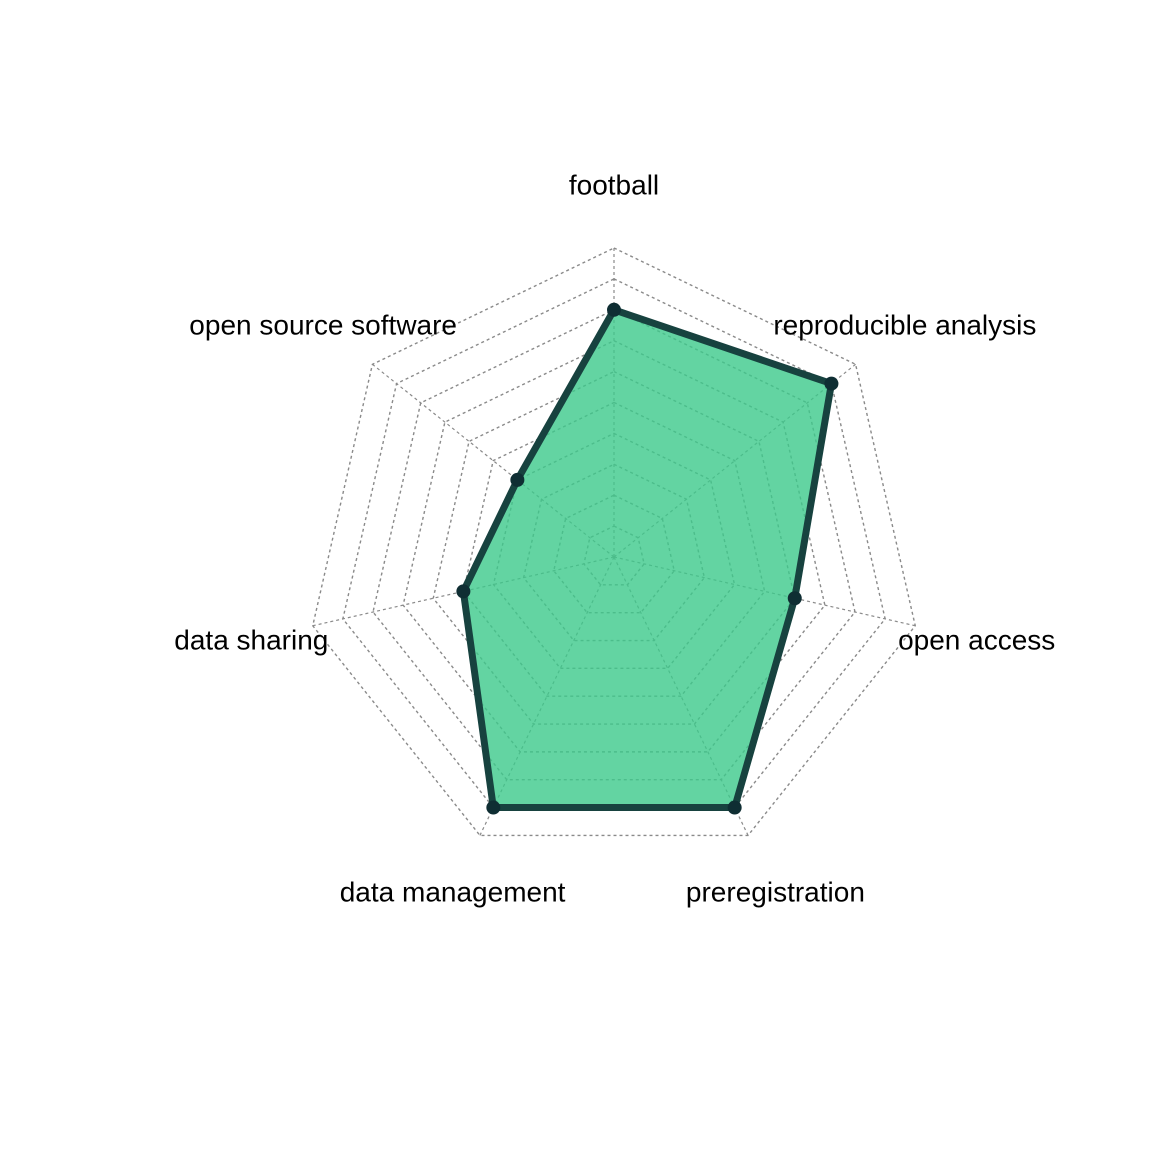  Describe the element at coordinates (904, 325) in the screenshot. I see `axis-label-1: reproducible analysis` at that location.